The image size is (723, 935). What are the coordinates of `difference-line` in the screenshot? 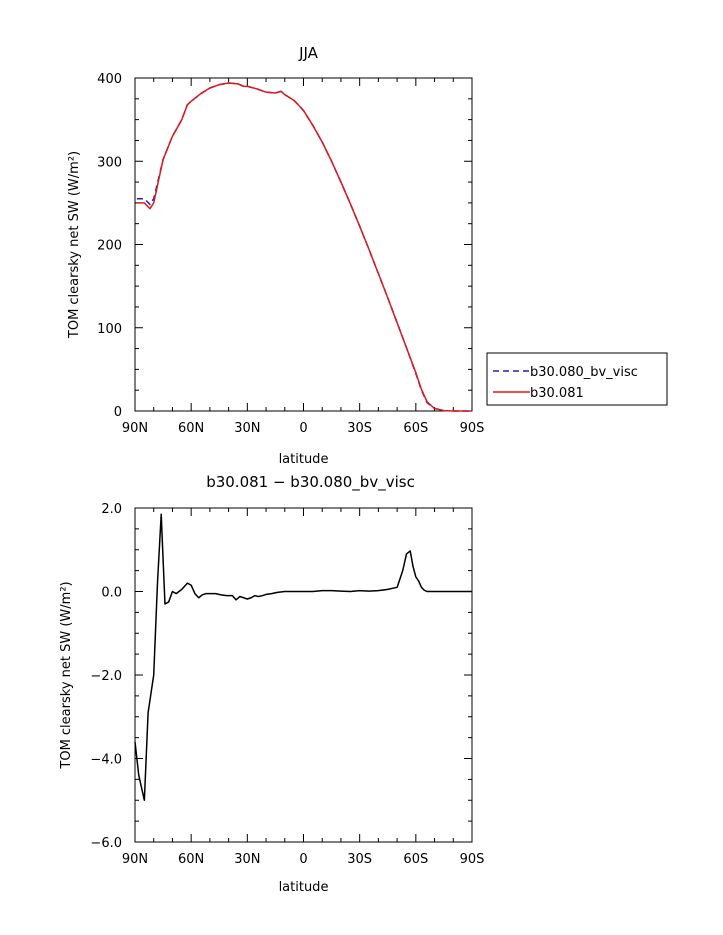 It's located at (303, 657).